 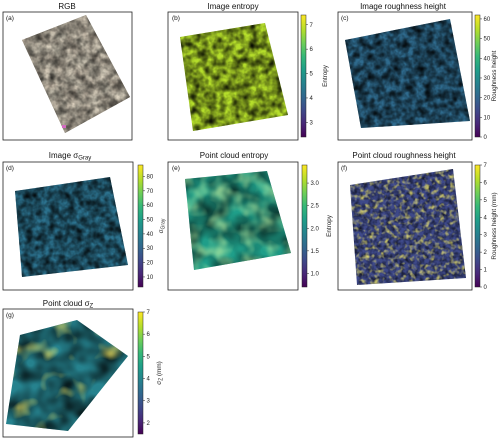 I want to click on colorbar-label: σGray, so click(x=162, y=225).